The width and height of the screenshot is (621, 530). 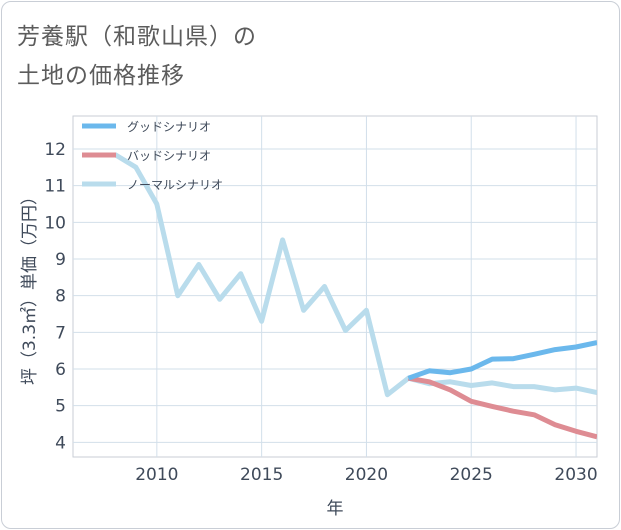 I want to click on x-tick-label: 2015, so click(x=261, y=475).